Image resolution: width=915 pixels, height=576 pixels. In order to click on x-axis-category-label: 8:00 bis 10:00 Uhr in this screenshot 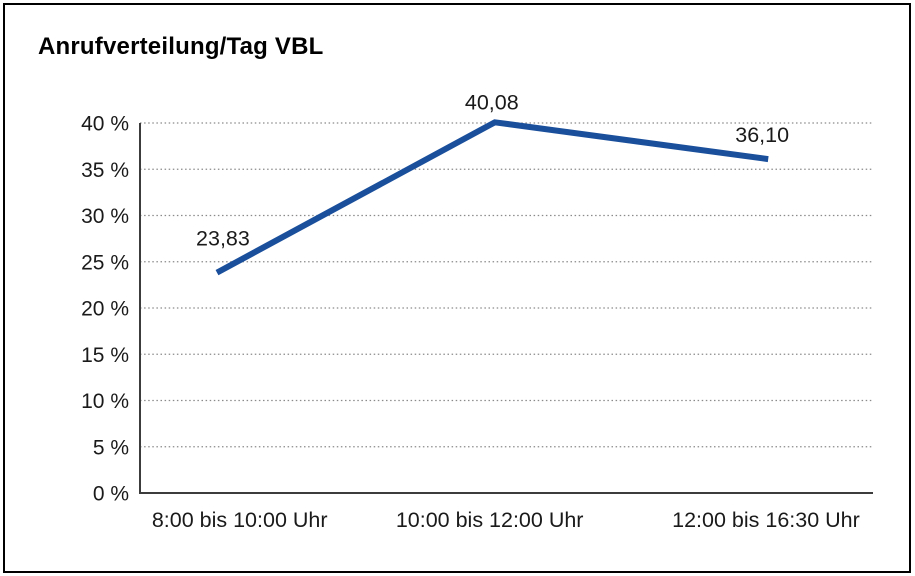, I will do `click(240, 520)`.